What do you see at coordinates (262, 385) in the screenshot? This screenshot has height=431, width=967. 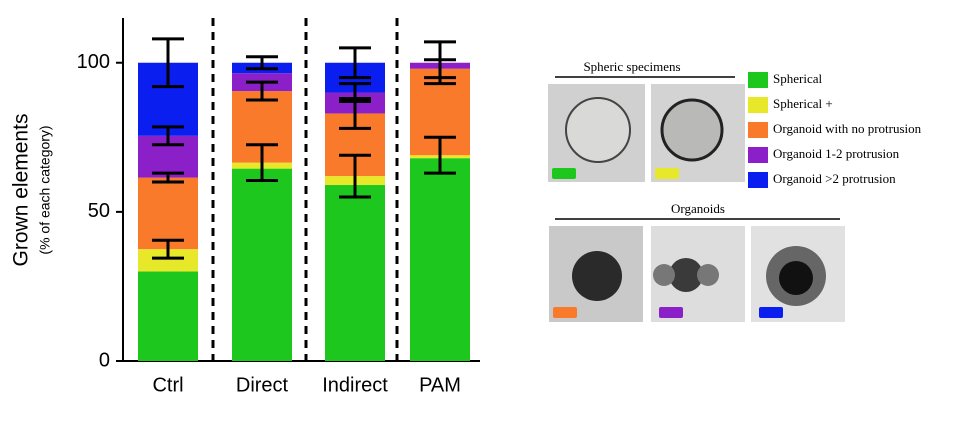 I see `x-tick-label: Direct` at bounding box center [262, 385].